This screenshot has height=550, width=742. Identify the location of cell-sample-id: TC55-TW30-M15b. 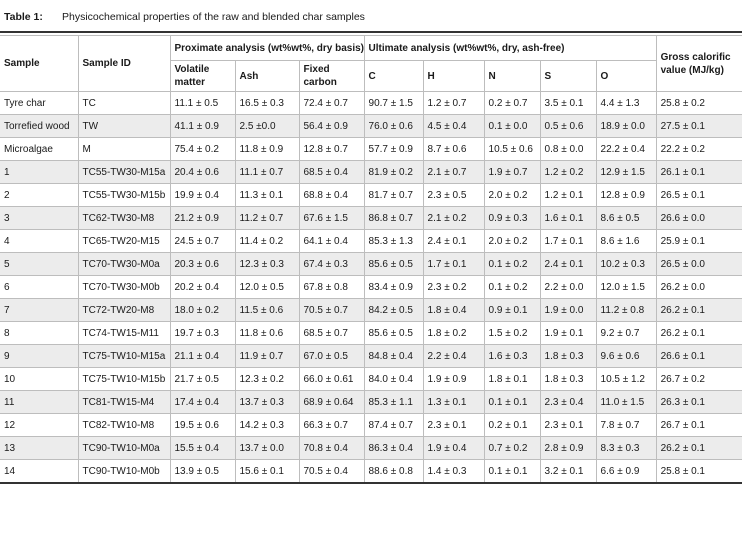
(124, 195).